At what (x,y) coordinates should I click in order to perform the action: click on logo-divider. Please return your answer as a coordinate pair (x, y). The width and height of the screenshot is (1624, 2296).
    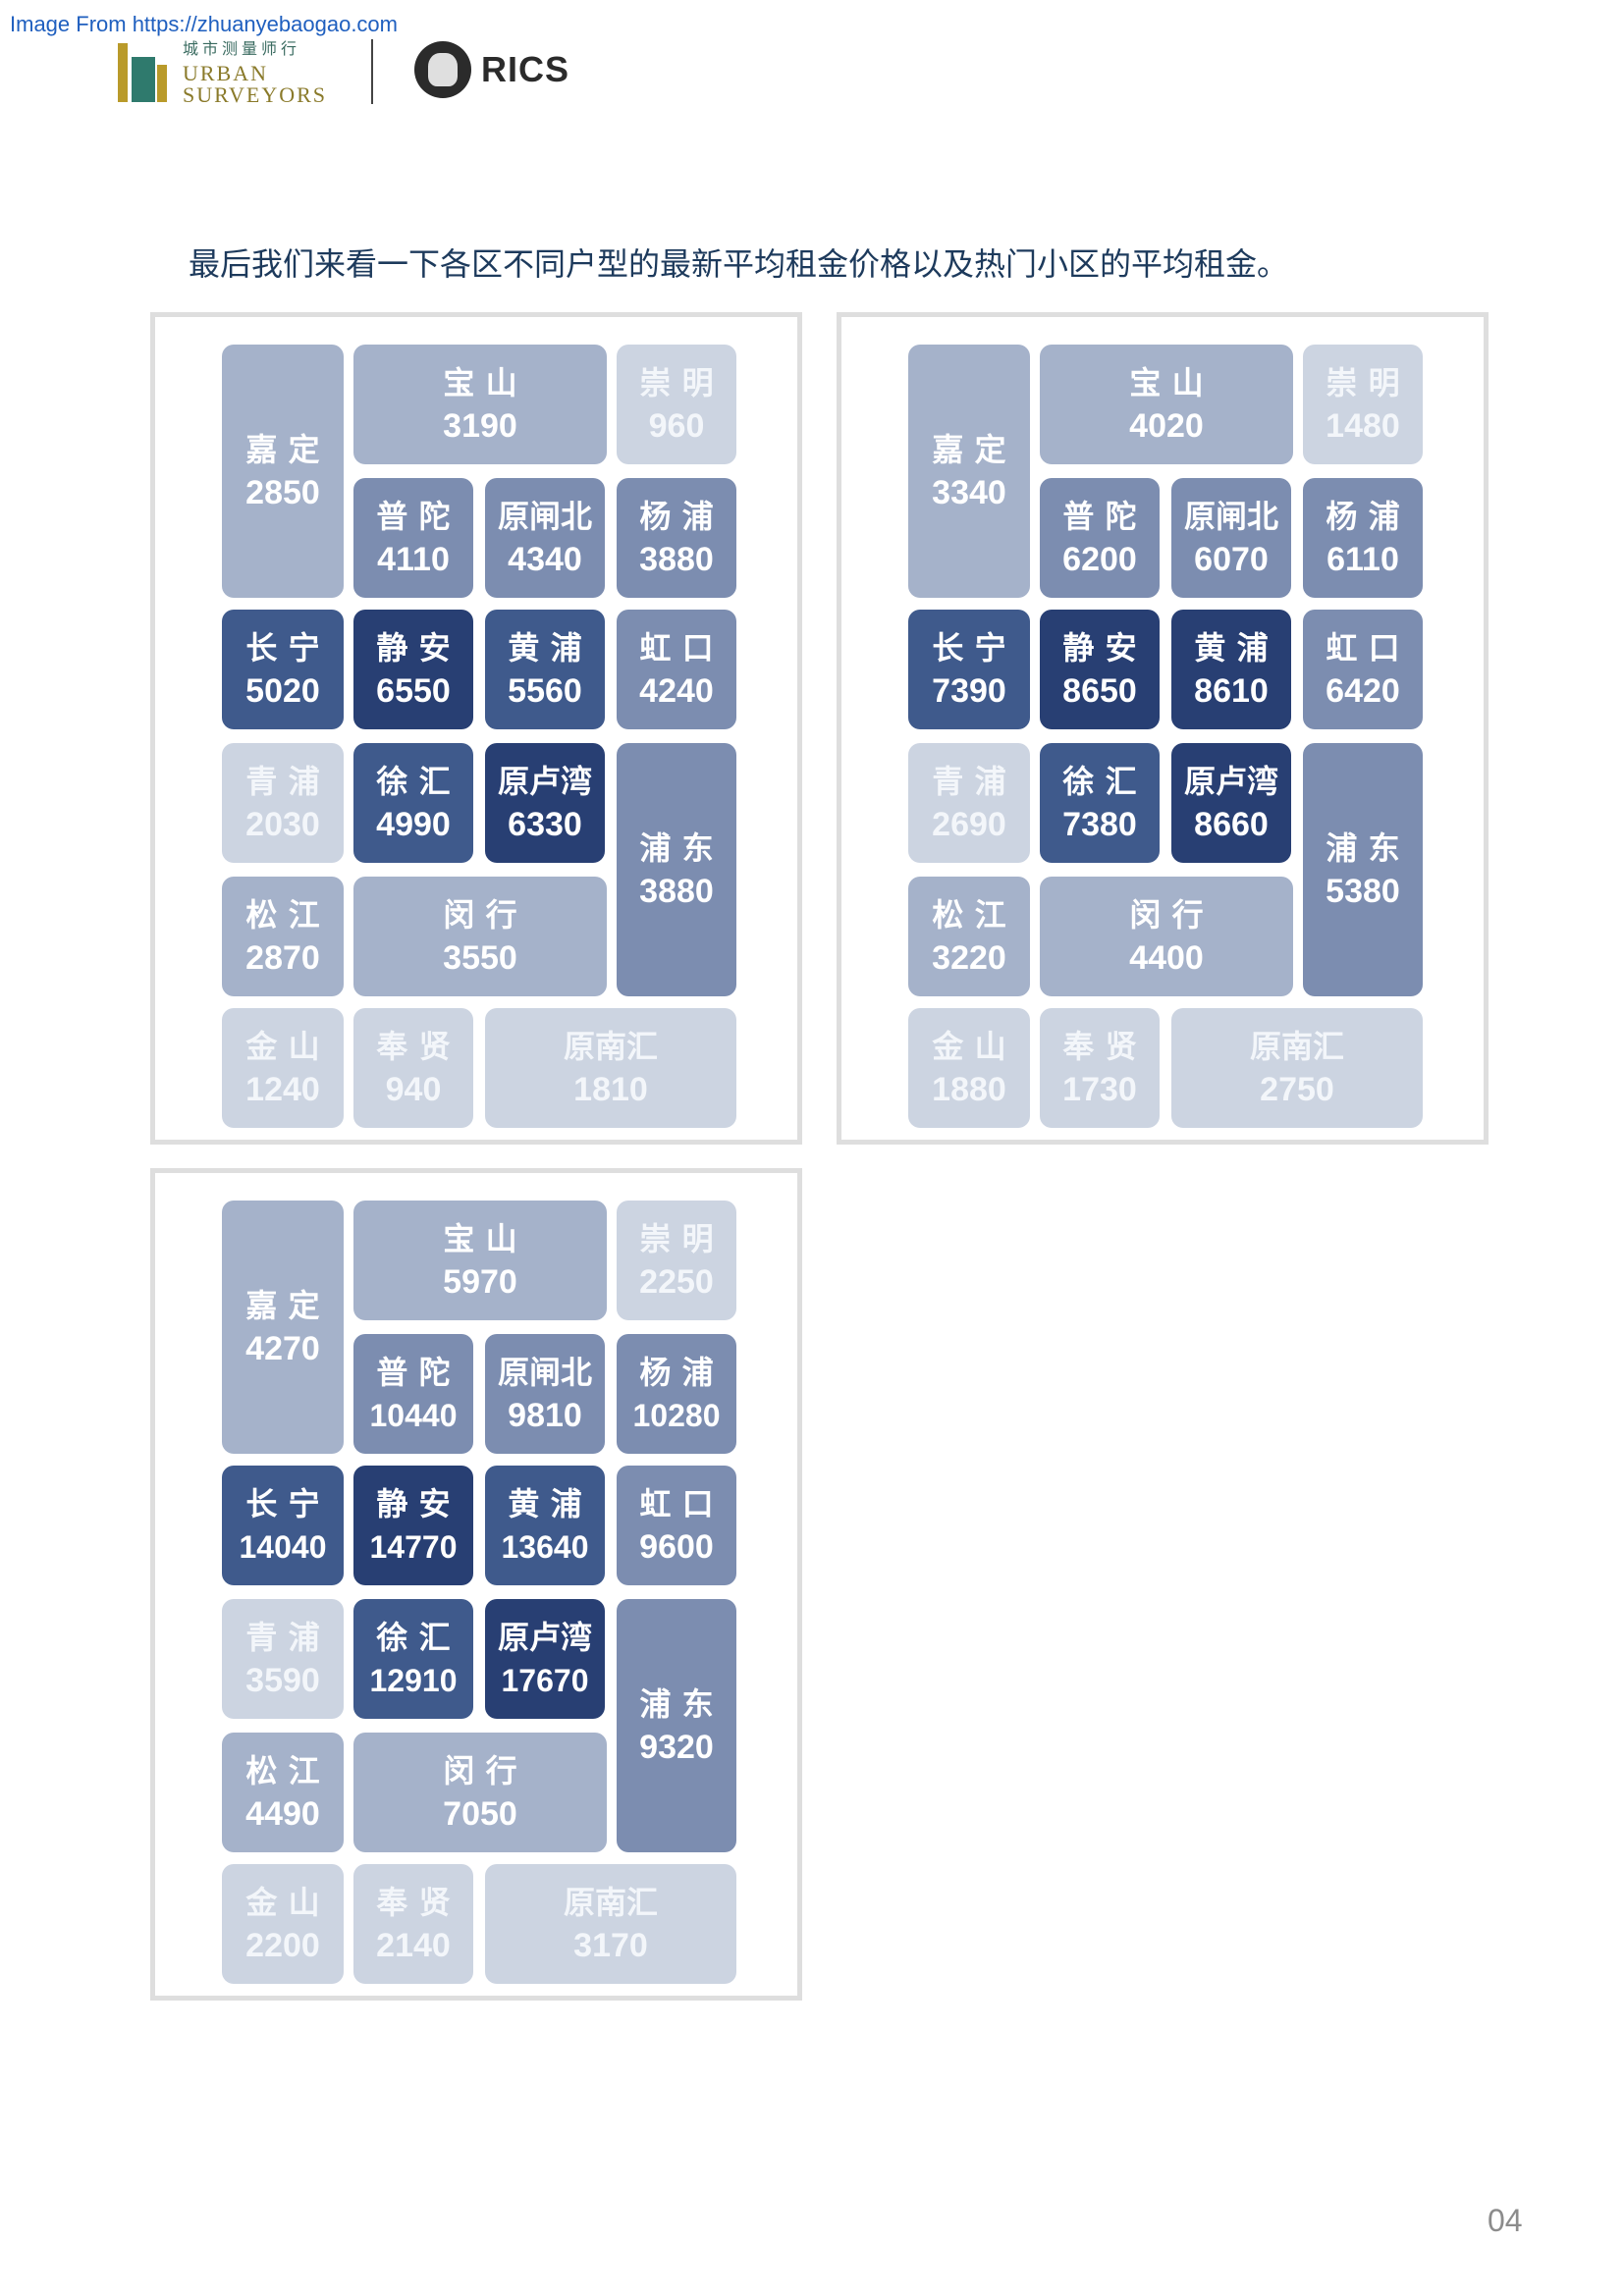
    Looking at the image, I should click on (372, 71).